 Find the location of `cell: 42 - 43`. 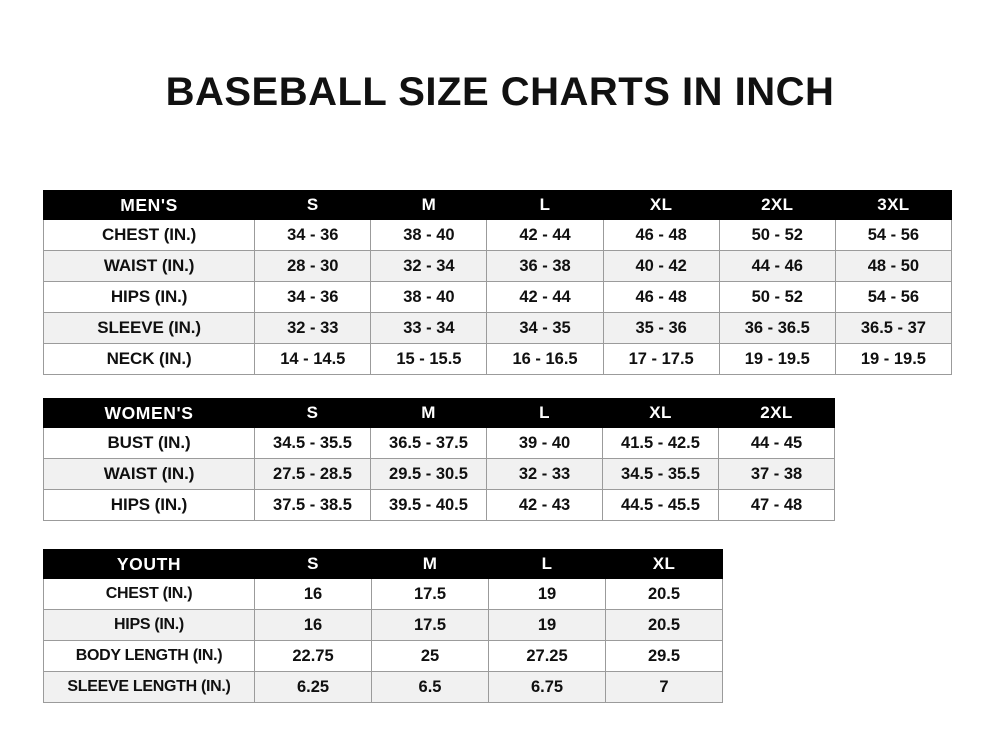

cell: 42 - 43 is located at coordinates (544, 505).